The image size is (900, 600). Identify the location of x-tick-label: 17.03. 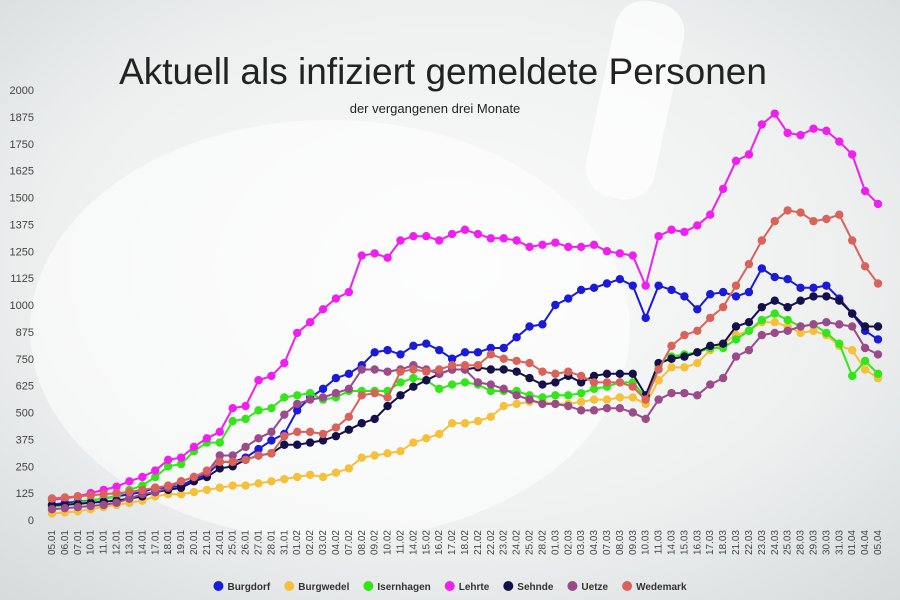
(710, 542).